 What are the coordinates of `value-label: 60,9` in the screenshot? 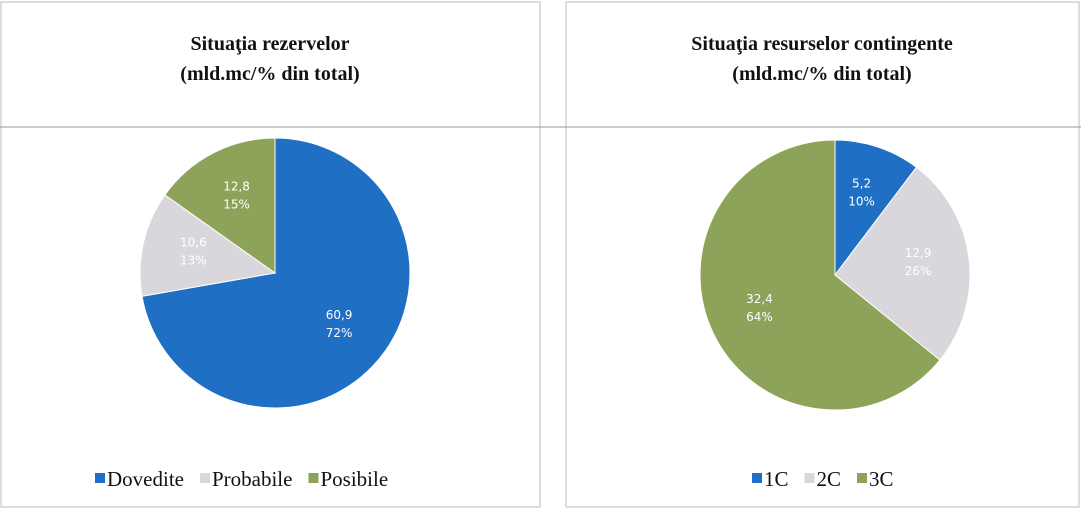 It's located at (339, 315).